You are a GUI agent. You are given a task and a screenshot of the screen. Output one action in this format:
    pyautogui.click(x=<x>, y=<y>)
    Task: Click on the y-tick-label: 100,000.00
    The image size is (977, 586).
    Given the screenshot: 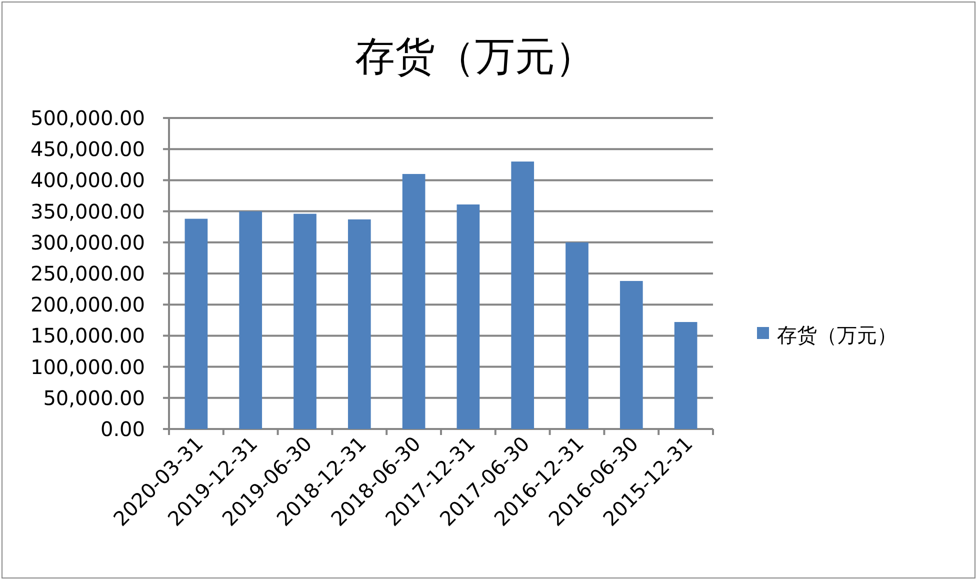 What is the action you would take?
    pyautogui.click(x=87, y=366)
    